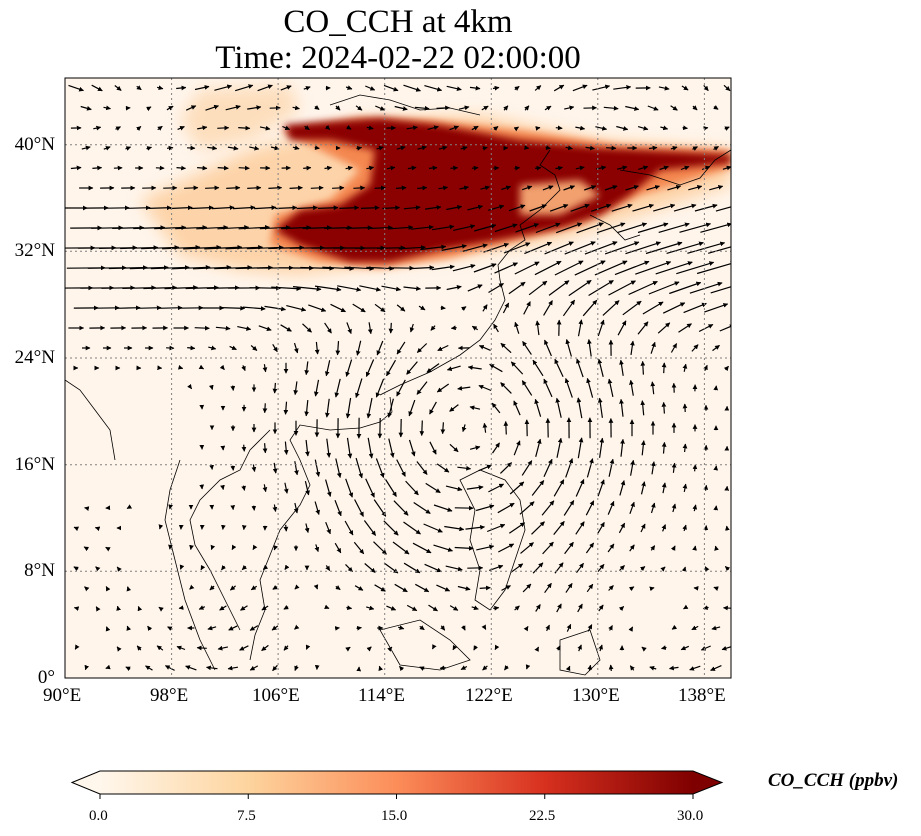 This screenshot has height=836, width=921. What do you see at coordinates (276, 695) in the screenshot?
I see `lon-tick-label: 106°E` at bounding box center [276, 695].